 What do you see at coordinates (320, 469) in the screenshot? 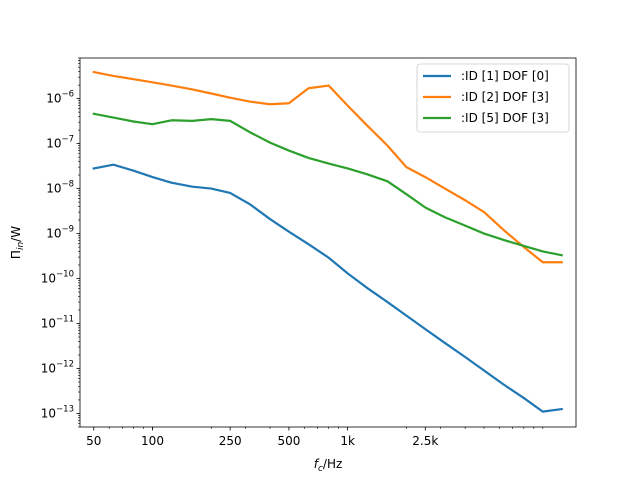
I see `x-axis-label-sub: c` at bounding box center [320, 469].